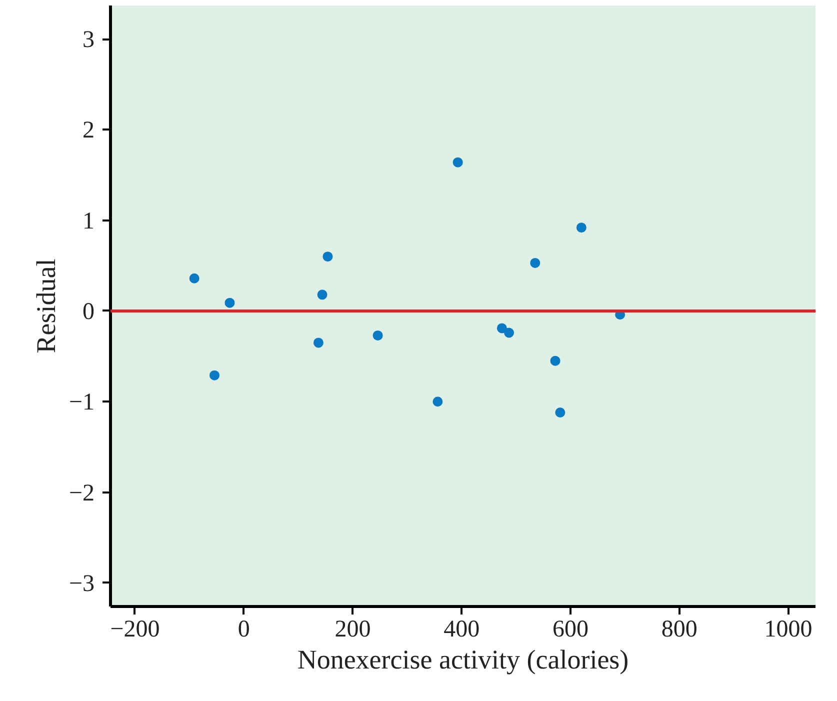 Image resolution: width=837 pixels, height=701 pixels. What do you see at coordinates (81, 493) in the screenshot?
I see `y-tick-label: −2` at bounding box center [81, 493].